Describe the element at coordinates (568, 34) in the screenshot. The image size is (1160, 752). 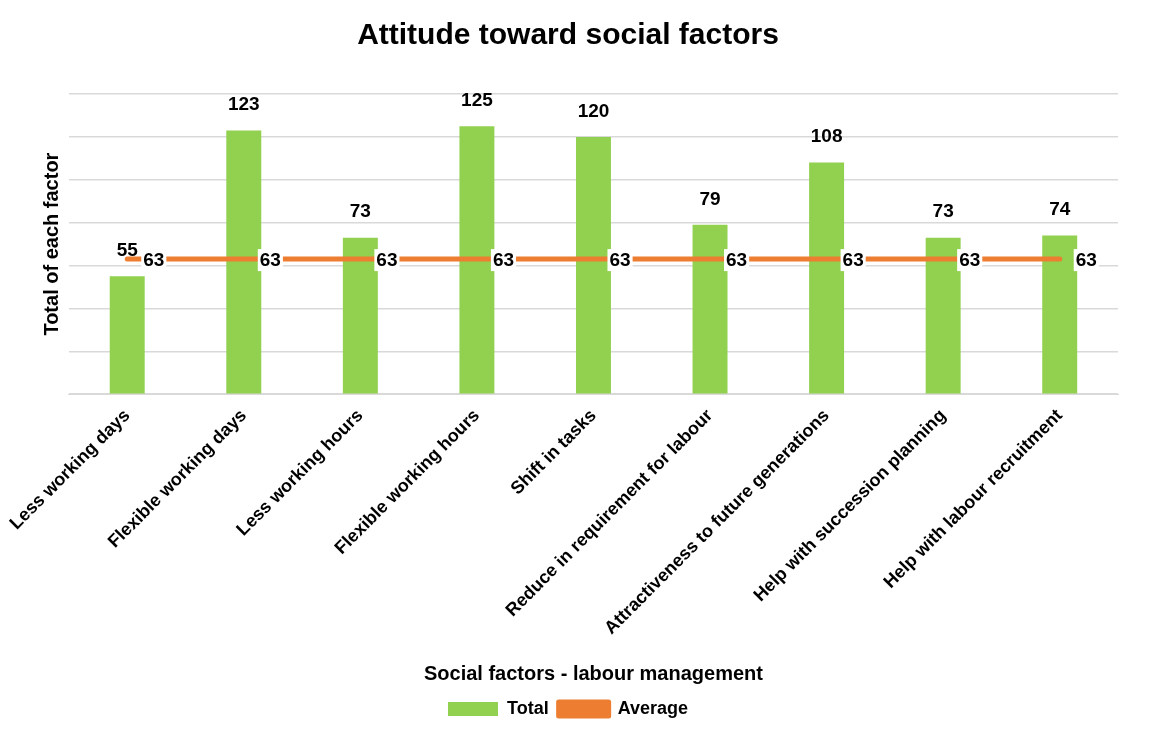
I see `chart-title: Attitude toward social factors` at that location.